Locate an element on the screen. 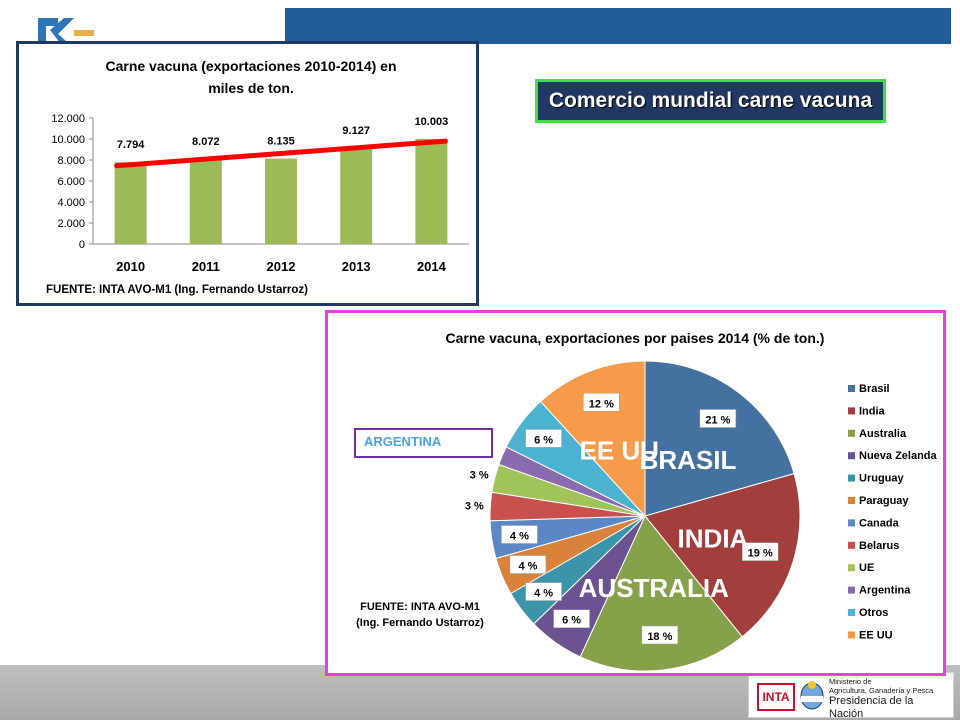 The image size is (960, 721). pie-pct-label: 12 % is located at coordinates (601, 404).